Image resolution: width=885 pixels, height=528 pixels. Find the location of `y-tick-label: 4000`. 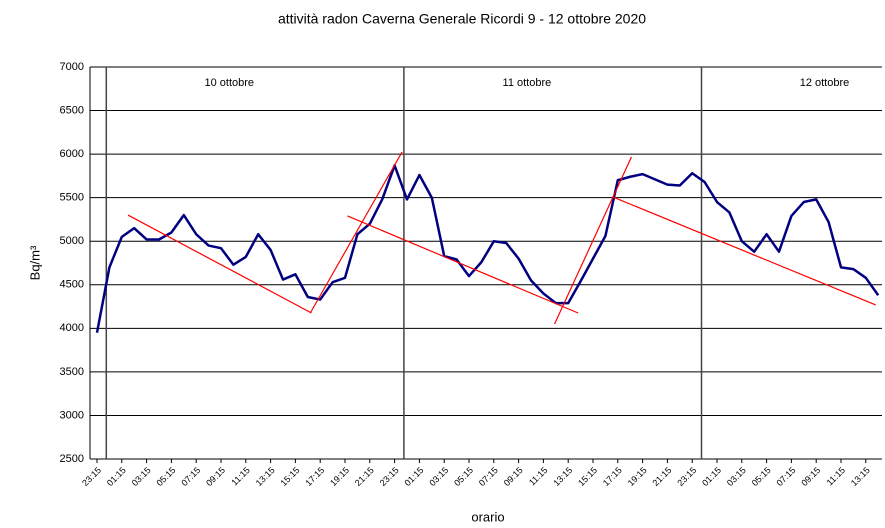

y-tick-label: 4000 is located at coordinates (72, 328).